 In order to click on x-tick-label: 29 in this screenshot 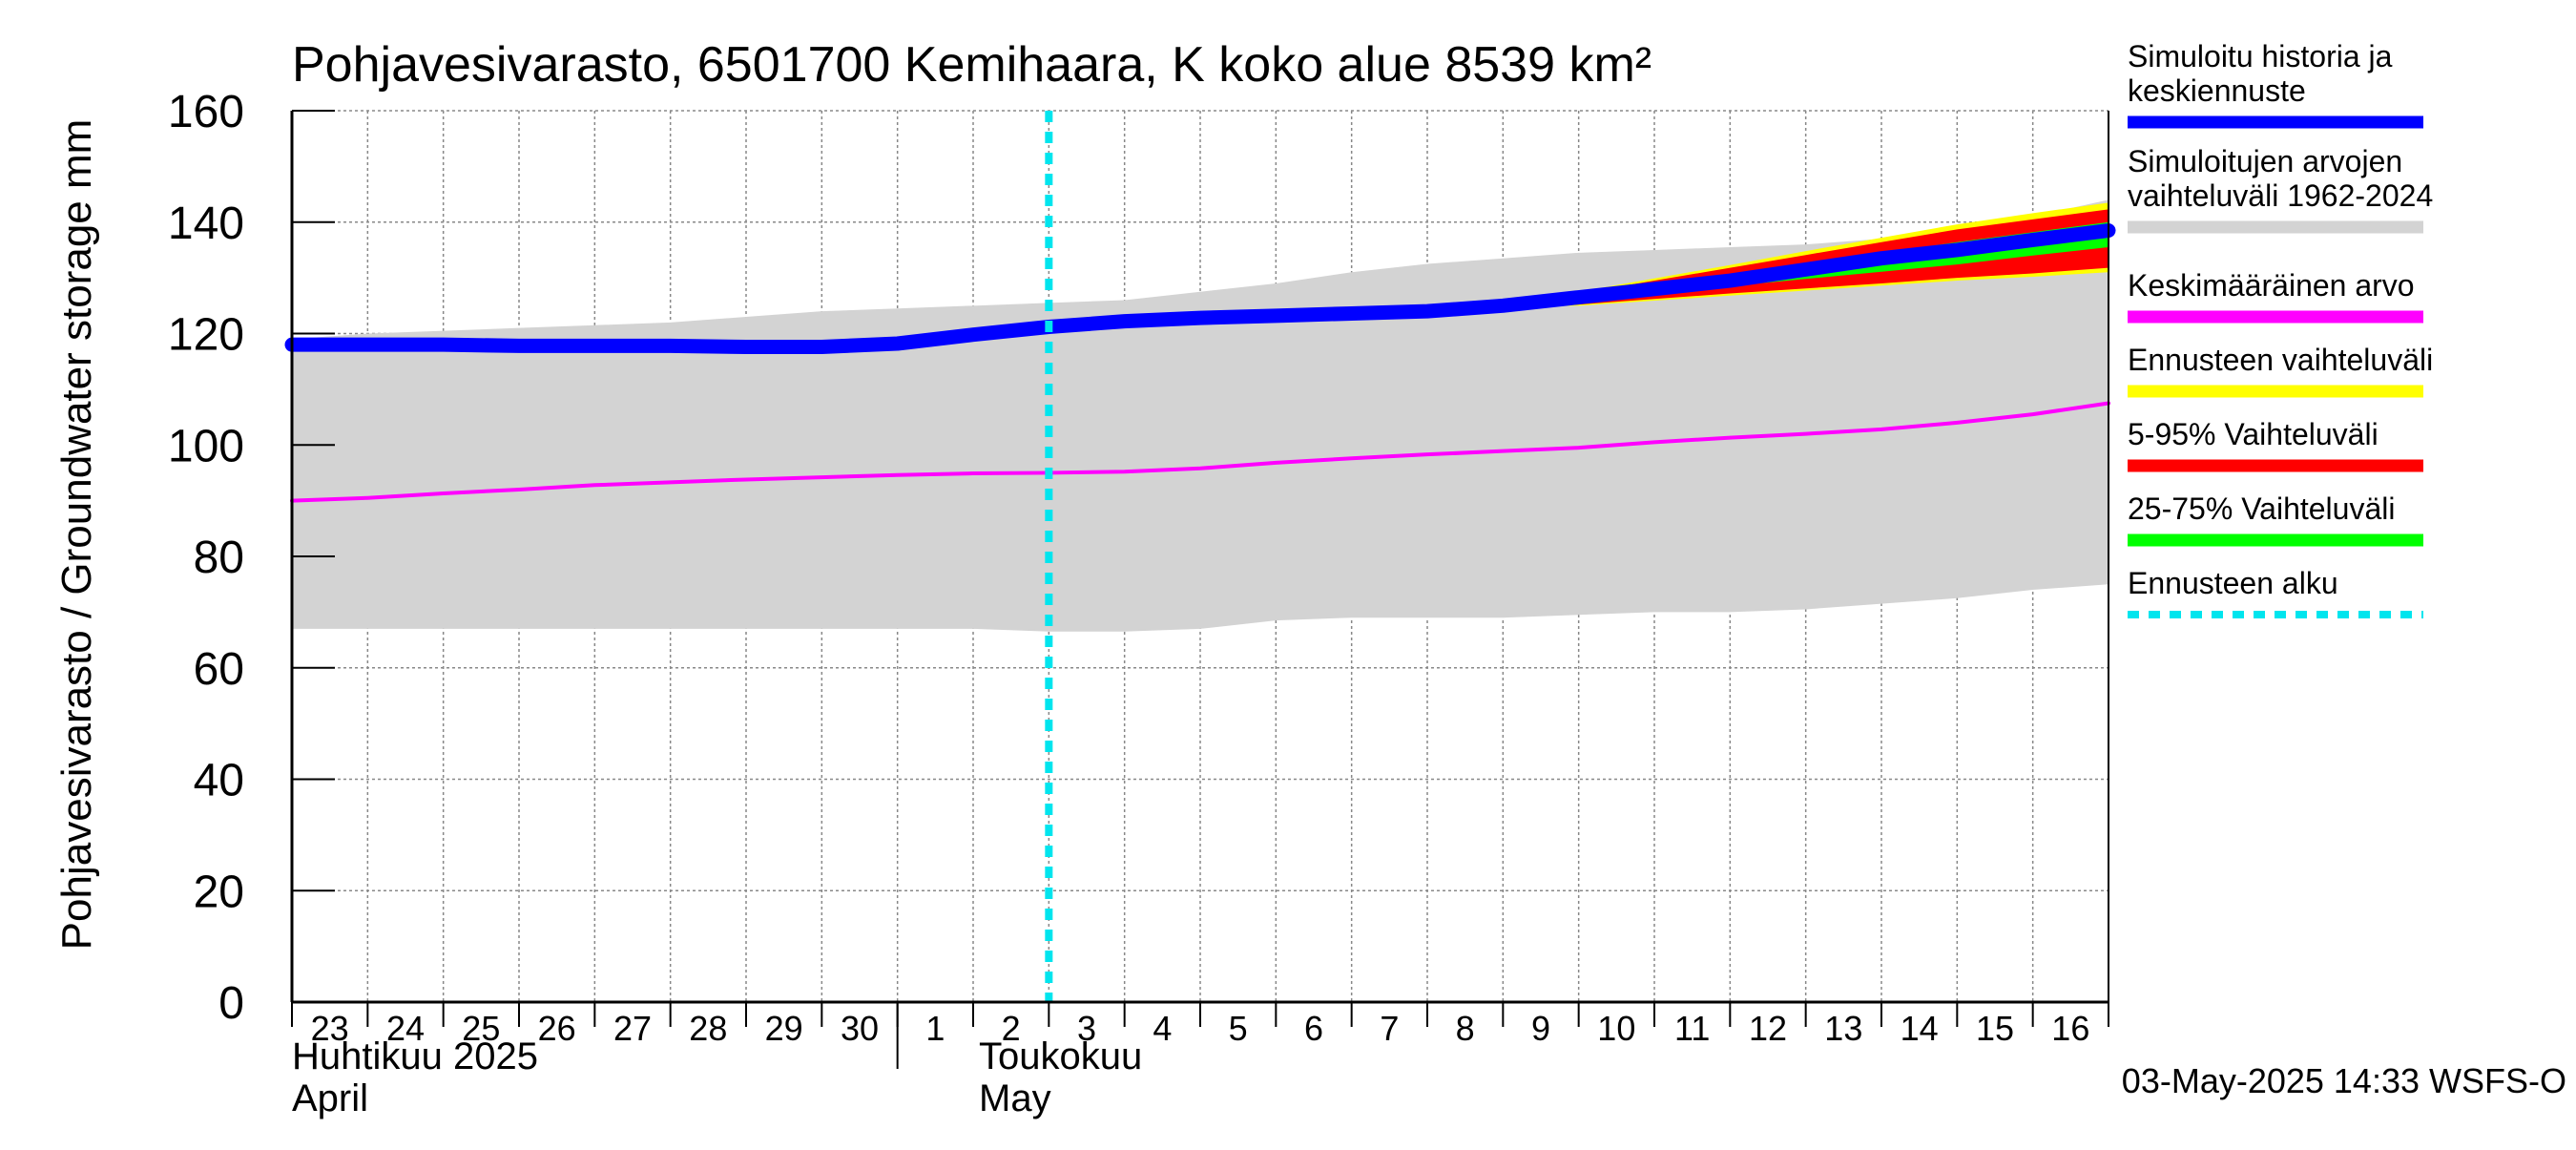, I will do `click(784, 1028)`.